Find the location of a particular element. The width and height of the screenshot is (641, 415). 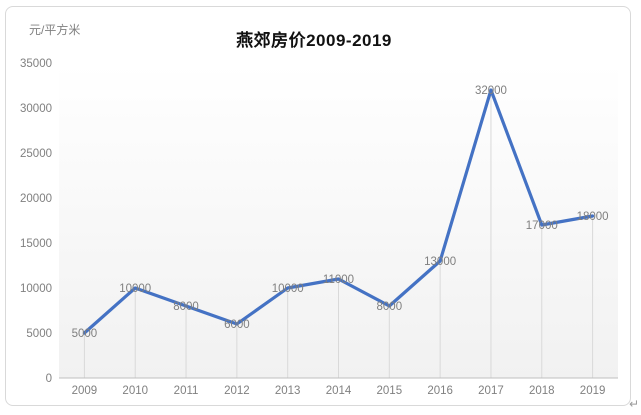

x-axis-tick-label: 2014 is located at coordinates (339, 391).